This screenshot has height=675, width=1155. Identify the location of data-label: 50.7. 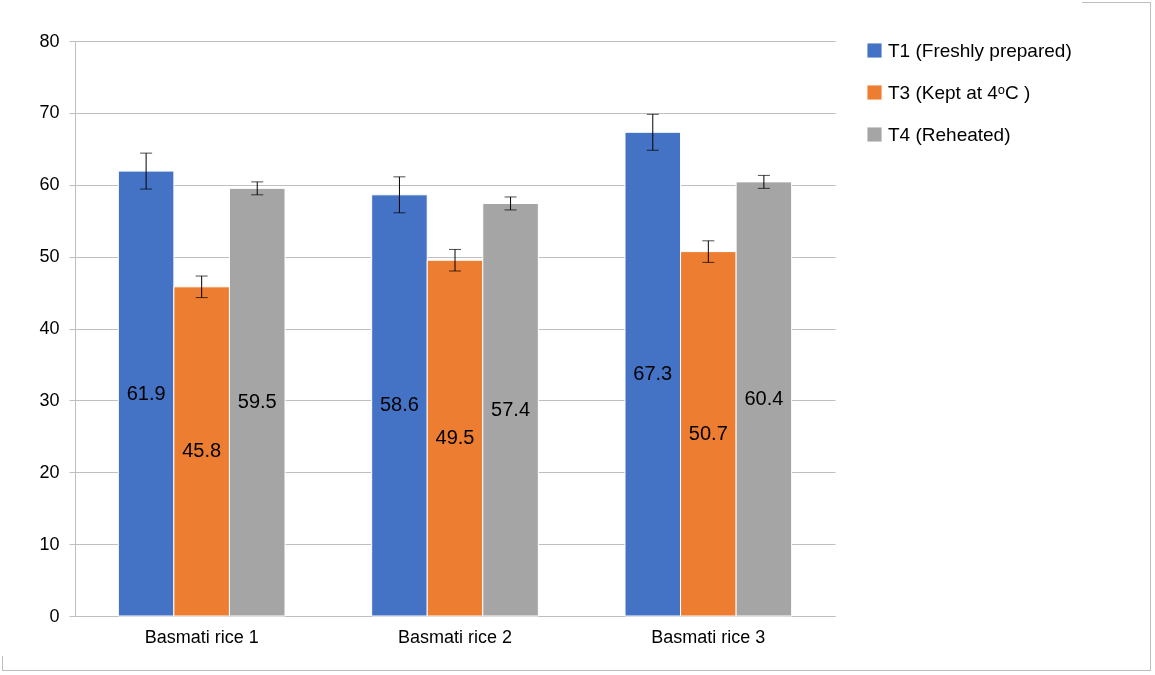
(708, 432).